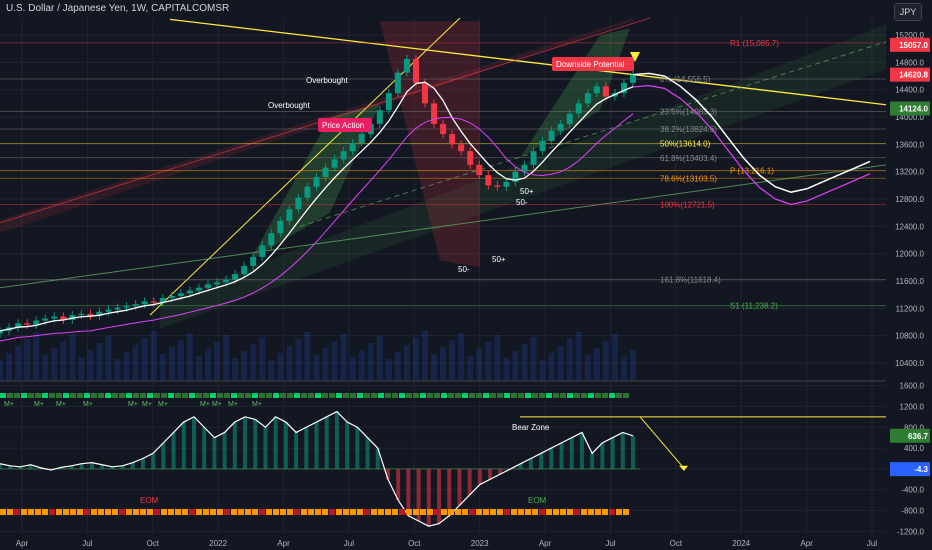 The width and height of the screenshot is (932, 550). I want to click on time-tick-label: Jul, so click(349, 543).